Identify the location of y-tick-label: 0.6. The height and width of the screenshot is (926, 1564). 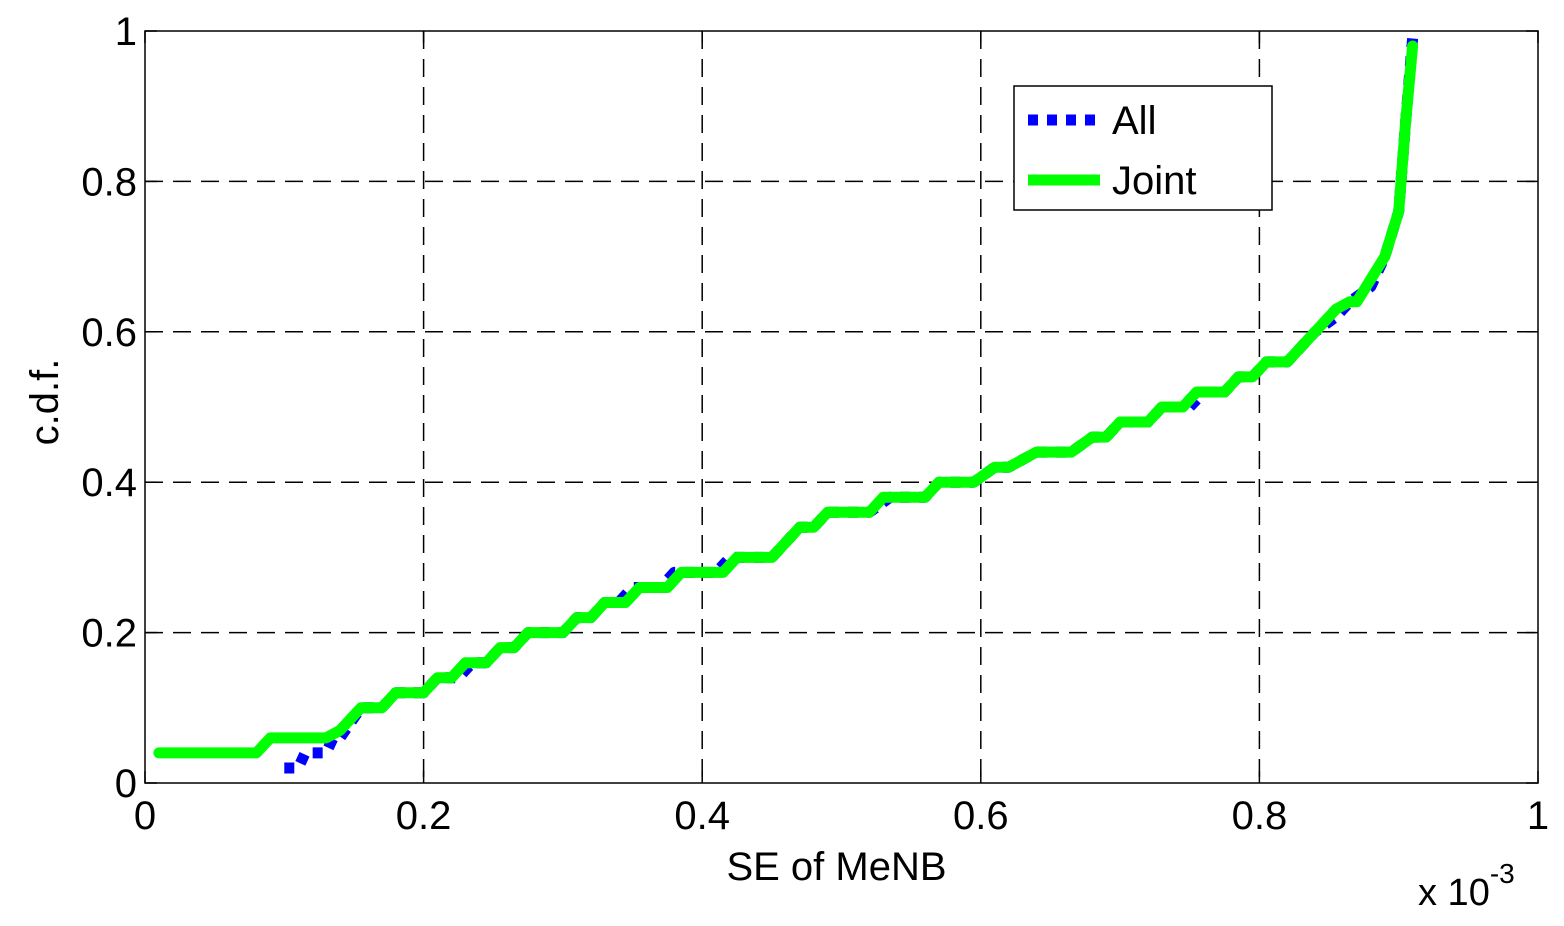
(109, 333).